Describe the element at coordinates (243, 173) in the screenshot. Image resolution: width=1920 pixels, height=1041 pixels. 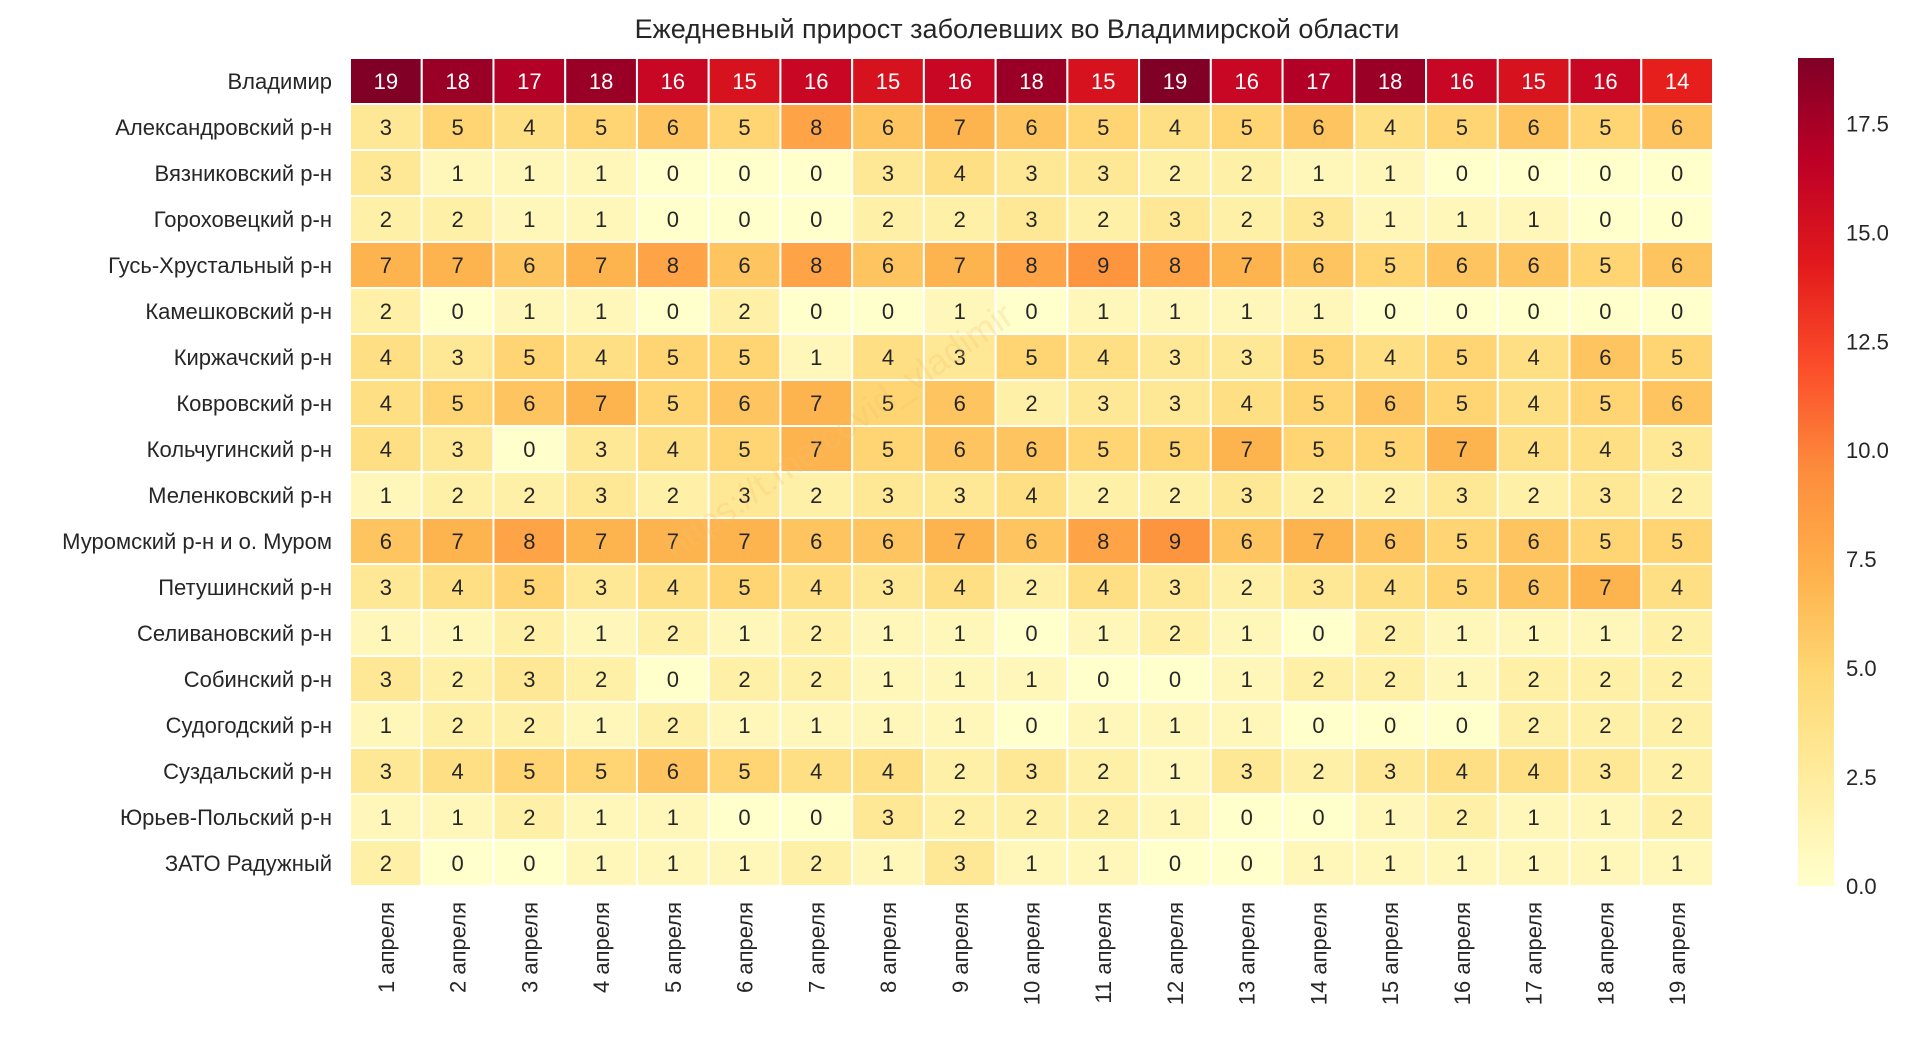
I see `row-label: Вязниковский р-н` at that location.